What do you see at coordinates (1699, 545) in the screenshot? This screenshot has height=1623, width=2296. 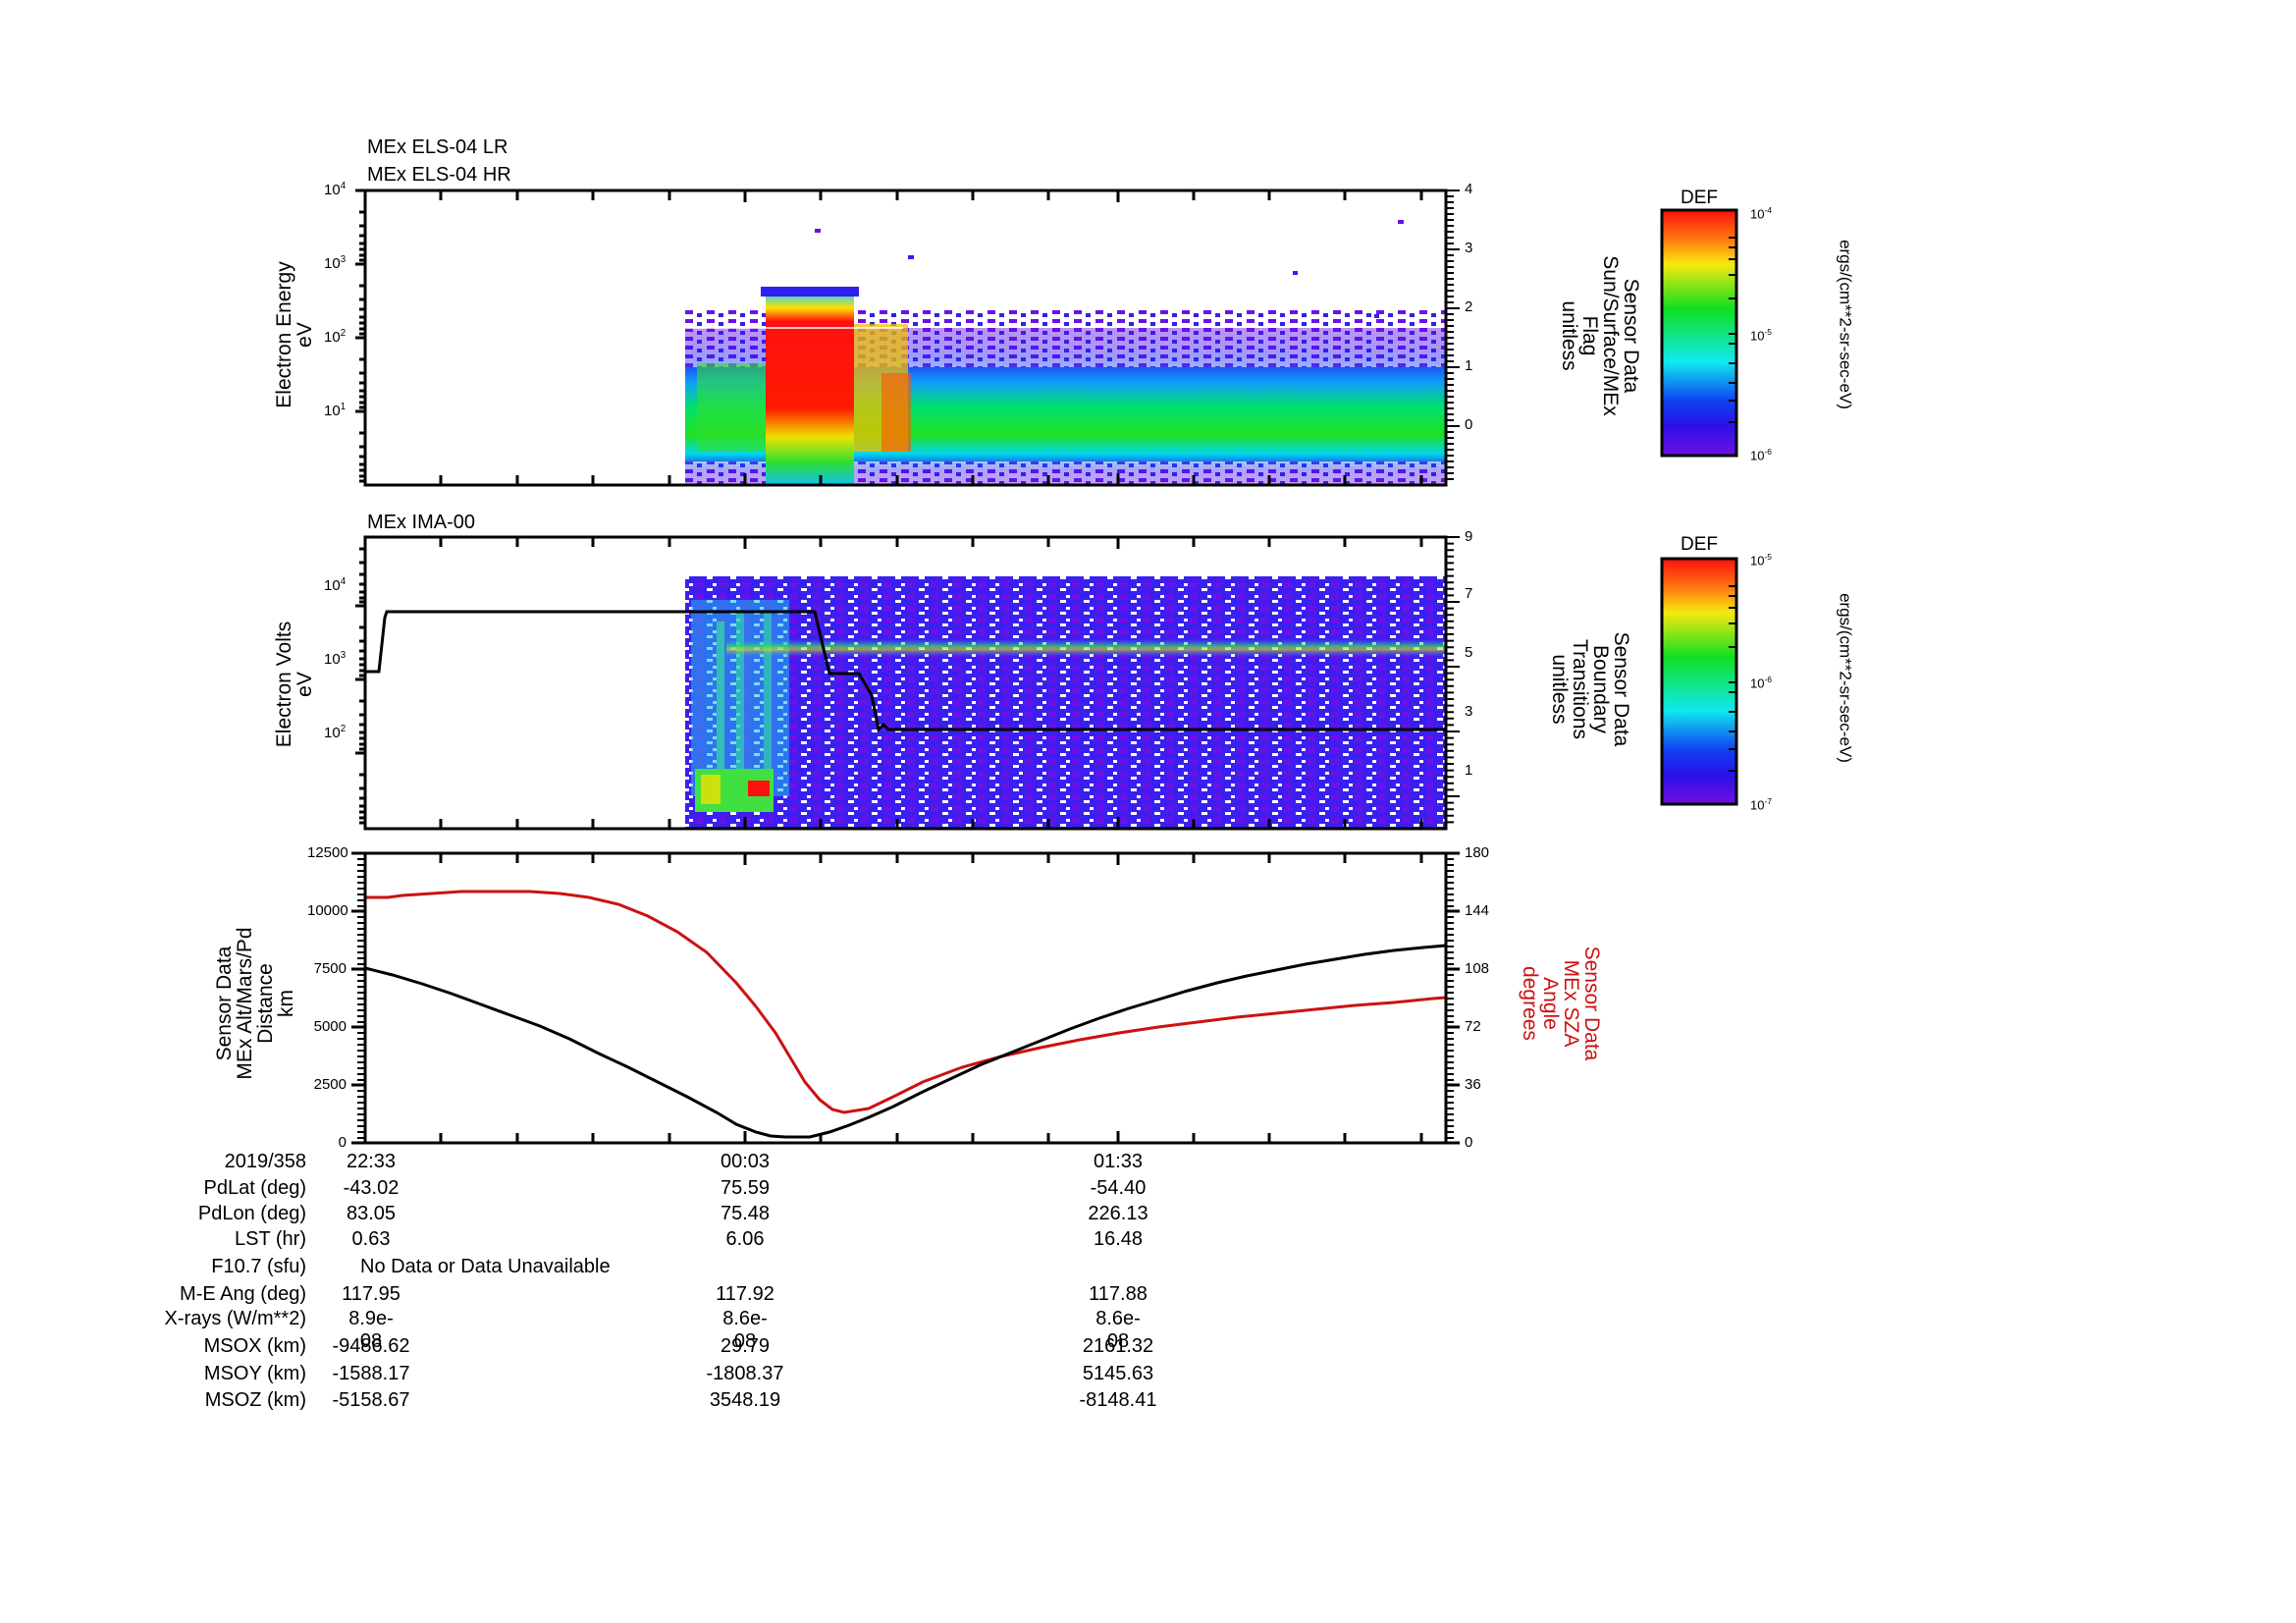 I see `ima-colorbar-title: DEF` at bounding box center [1699, 545].